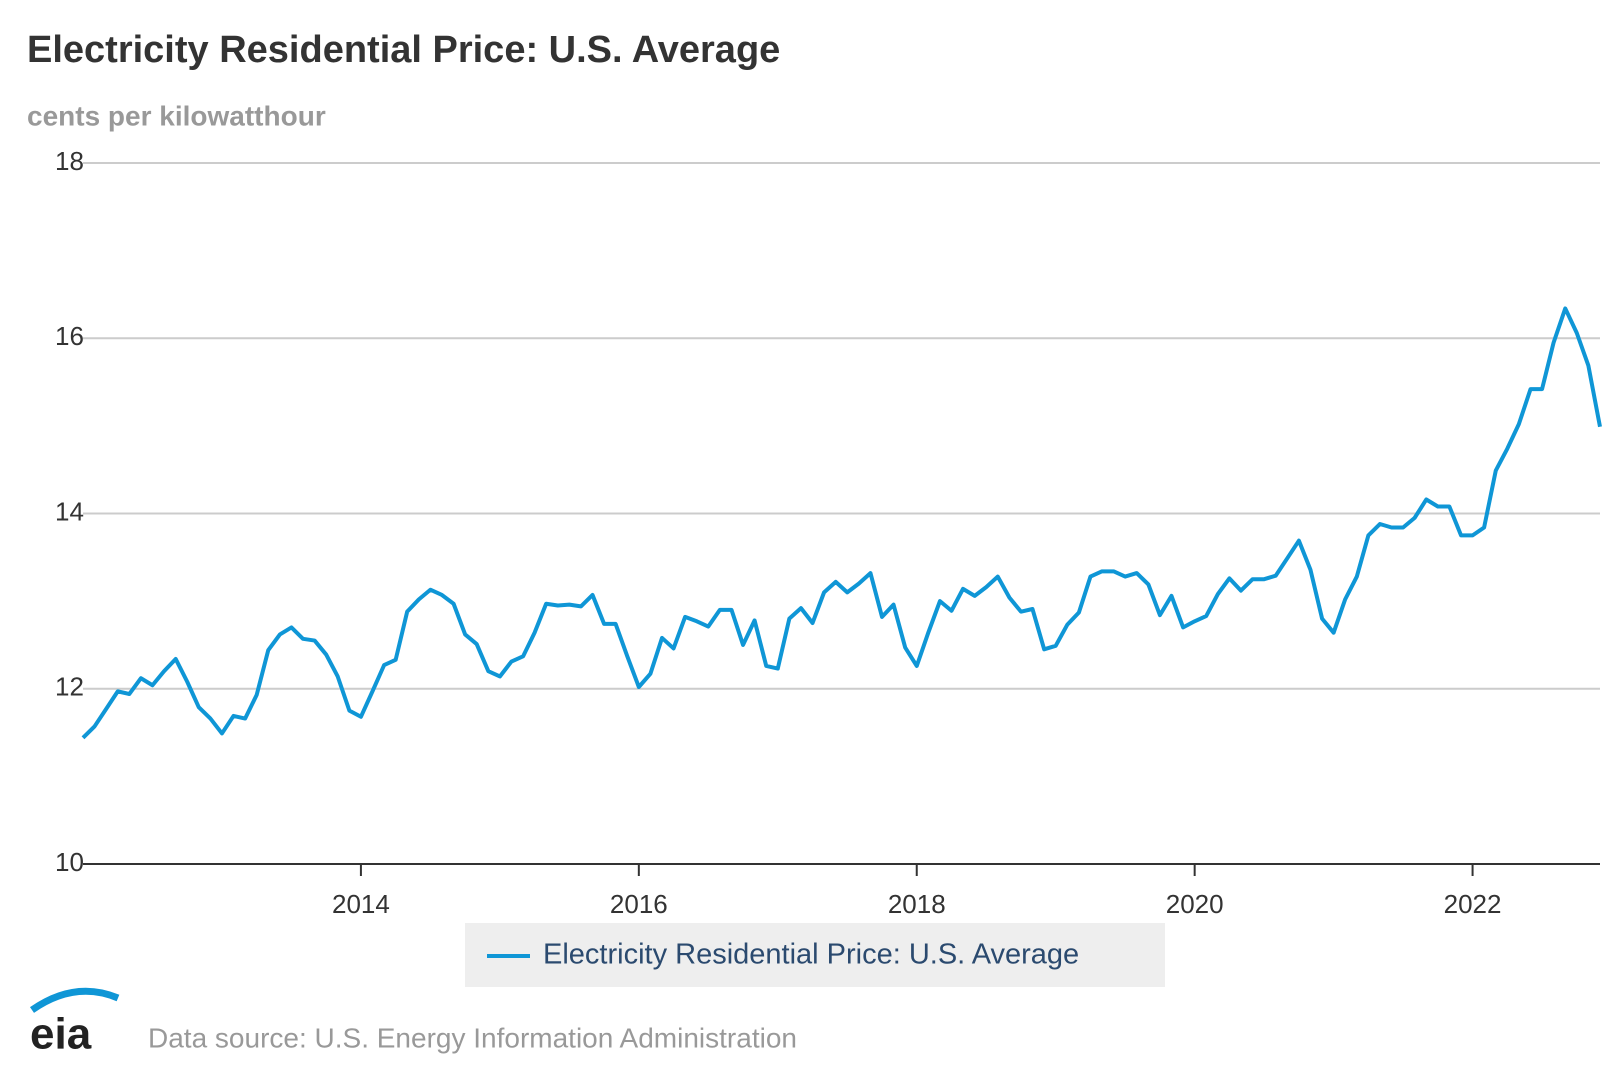  What do you see at coordinates (74, 1000) in the screenshot?
I see `logo-arc` at bounding box center [74, 1000].